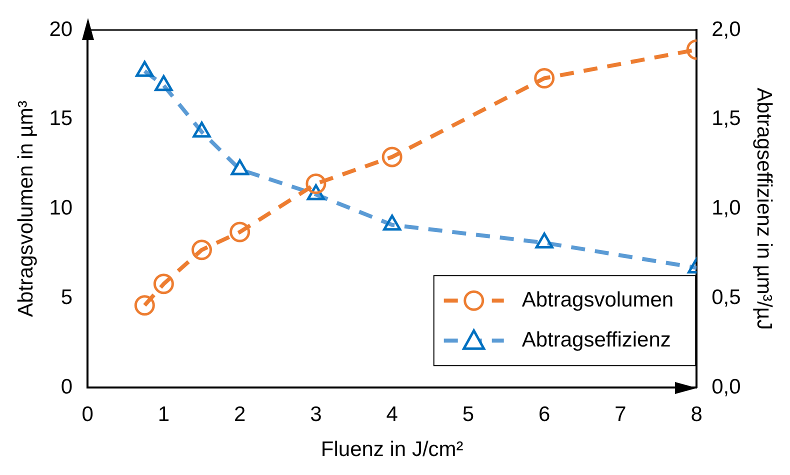 Image resolution: width=790 pixels, height=475 pixels. What do you see at coordinates (61, 29) in the screenshot?
I see `y-tick-label: 20` at bounding box center [61, 29].